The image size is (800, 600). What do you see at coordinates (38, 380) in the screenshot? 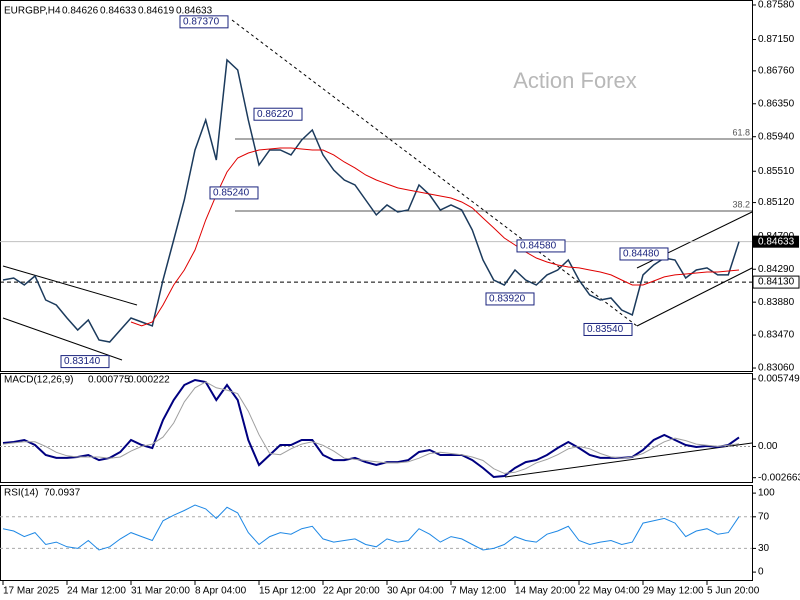
I see `macd-title: MACD(12,26,9)` at bounding box center [38, 380].